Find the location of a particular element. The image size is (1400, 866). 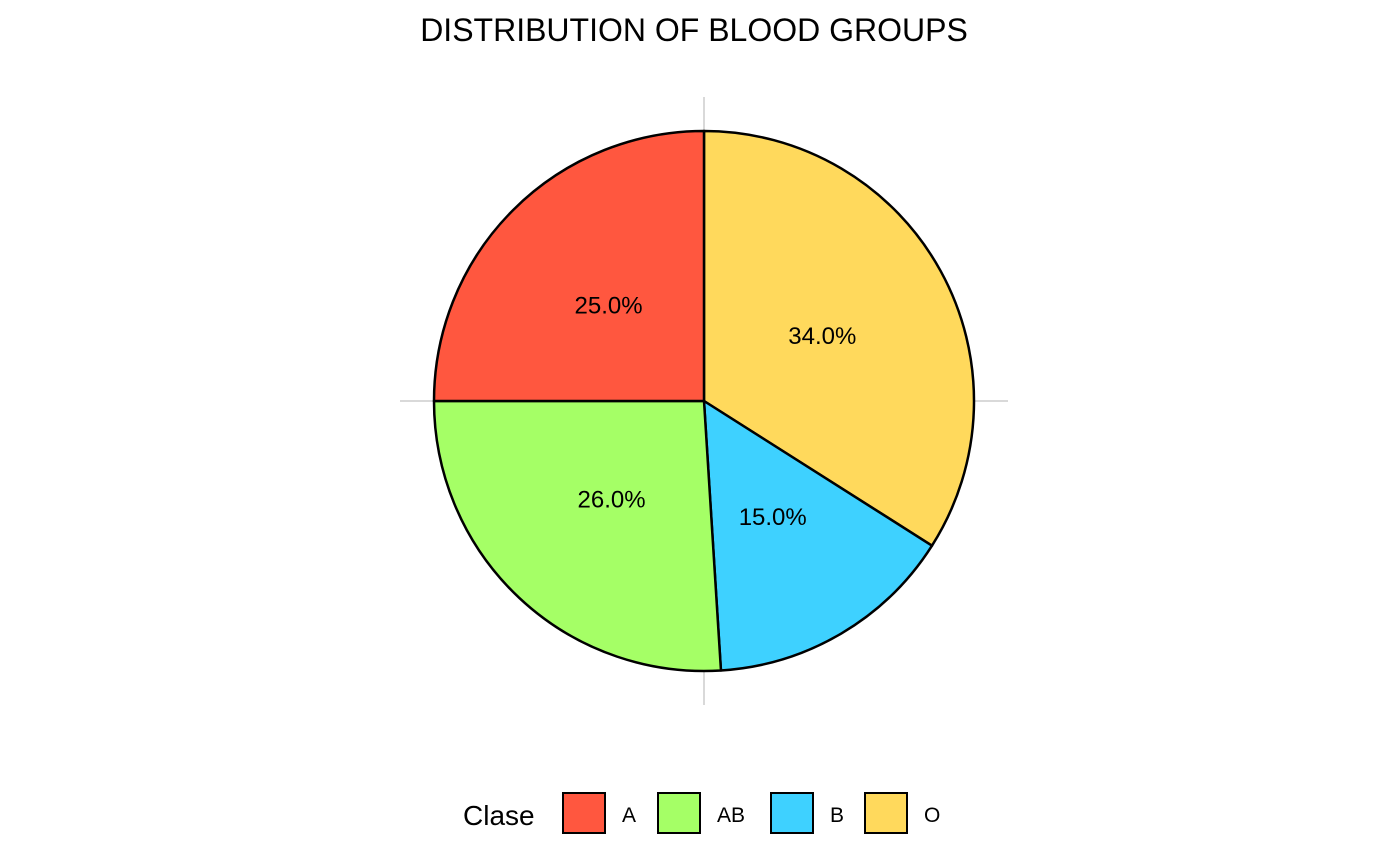

slice-label-a: 25.0% is located at coordinates (609, 306).